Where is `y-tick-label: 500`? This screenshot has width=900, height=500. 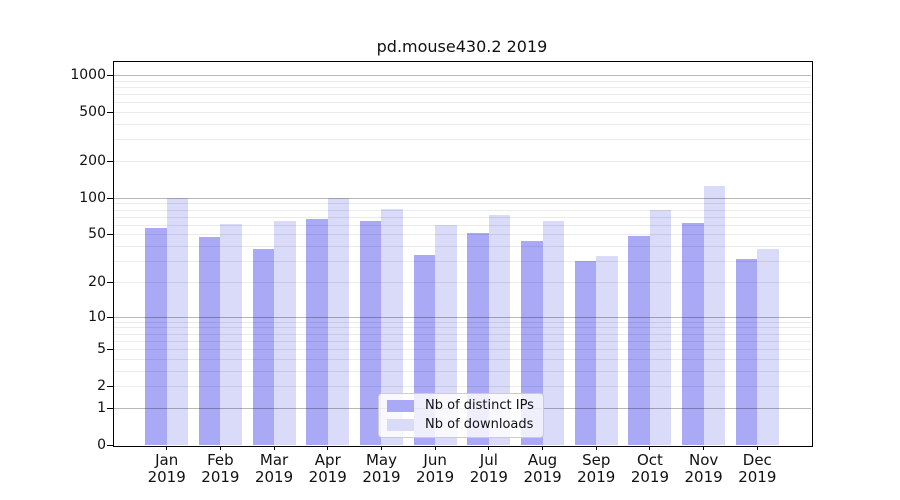 y-tick-label: 500 is located at coordinates (92, 112).